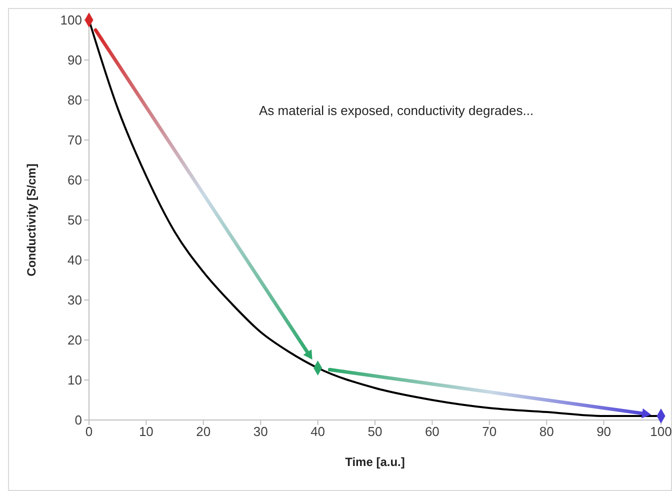 Image resolution: width=672 pixels, height=491 pixels. I want to click on x-tick-label: 50, so click(375, 432).